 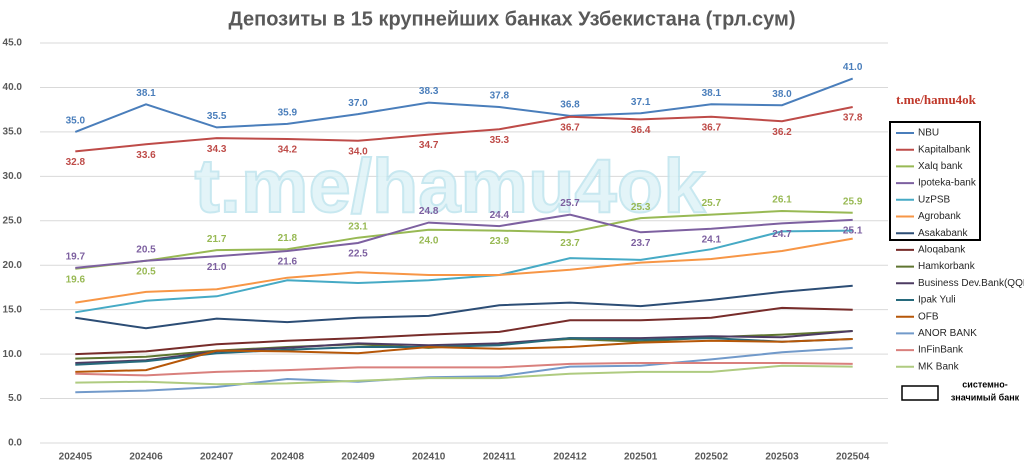 I want to click on data-label: 41.0, so click(x=853, y=67).